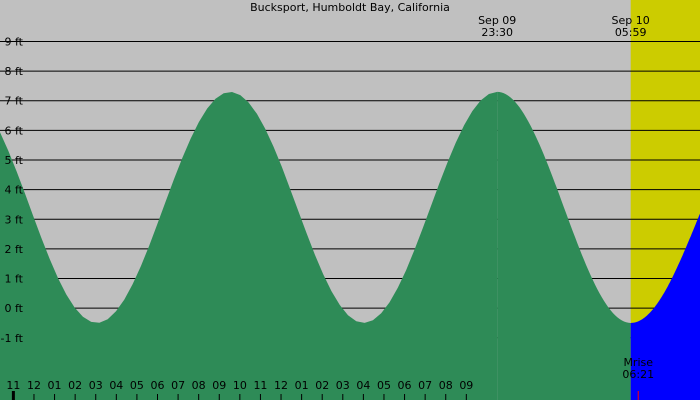  I want to click on y-tick-label: 0 ft, so click(14, 308).